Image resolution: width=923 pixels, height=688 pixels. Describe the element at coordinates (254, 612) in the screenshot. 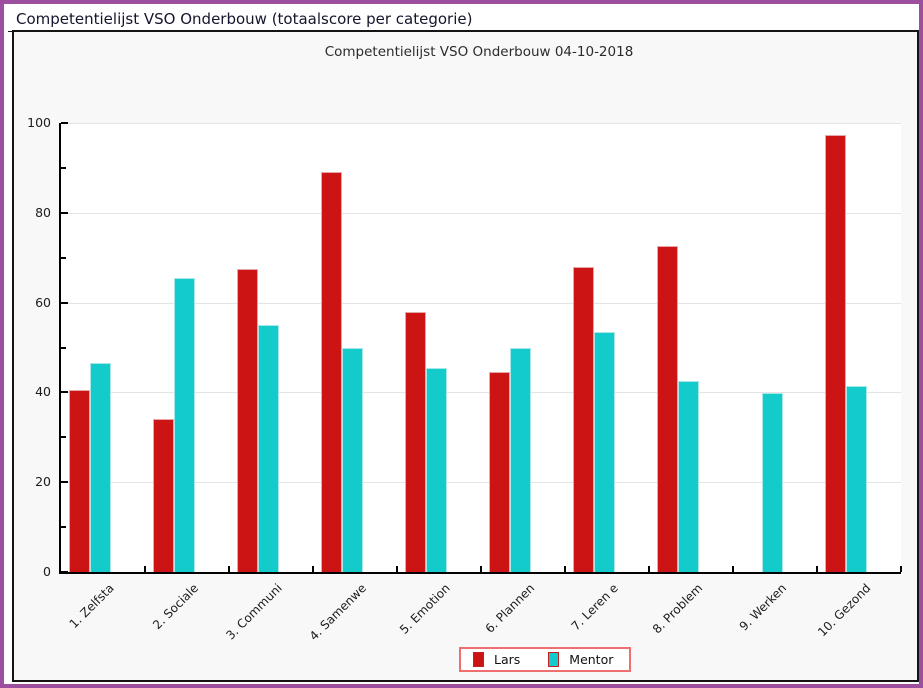

I see `x-axis-category-label: 3. Communi` at that location.